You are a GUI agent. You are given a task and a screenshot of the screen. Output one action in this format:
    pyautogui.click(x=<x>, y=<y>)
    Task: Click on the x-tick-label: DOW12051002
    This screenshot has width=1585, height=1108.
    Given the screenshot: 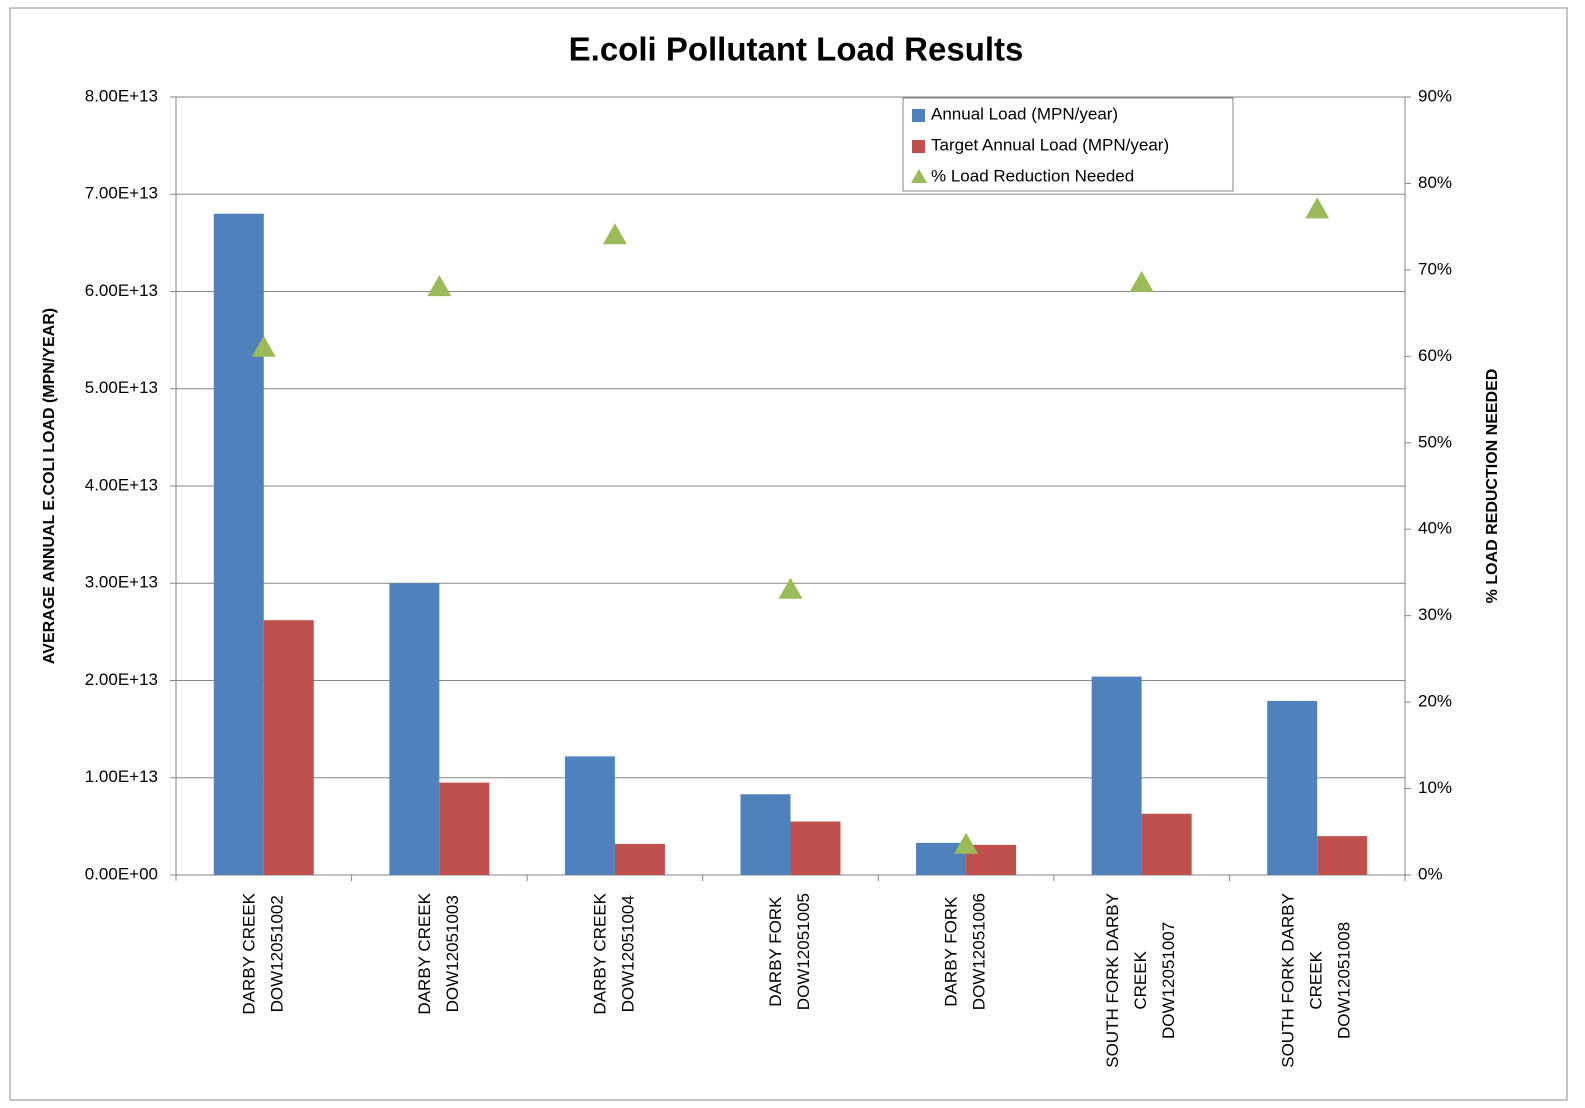 What is the action you would take?
    pyautogui.click(x=276, y=953)
    